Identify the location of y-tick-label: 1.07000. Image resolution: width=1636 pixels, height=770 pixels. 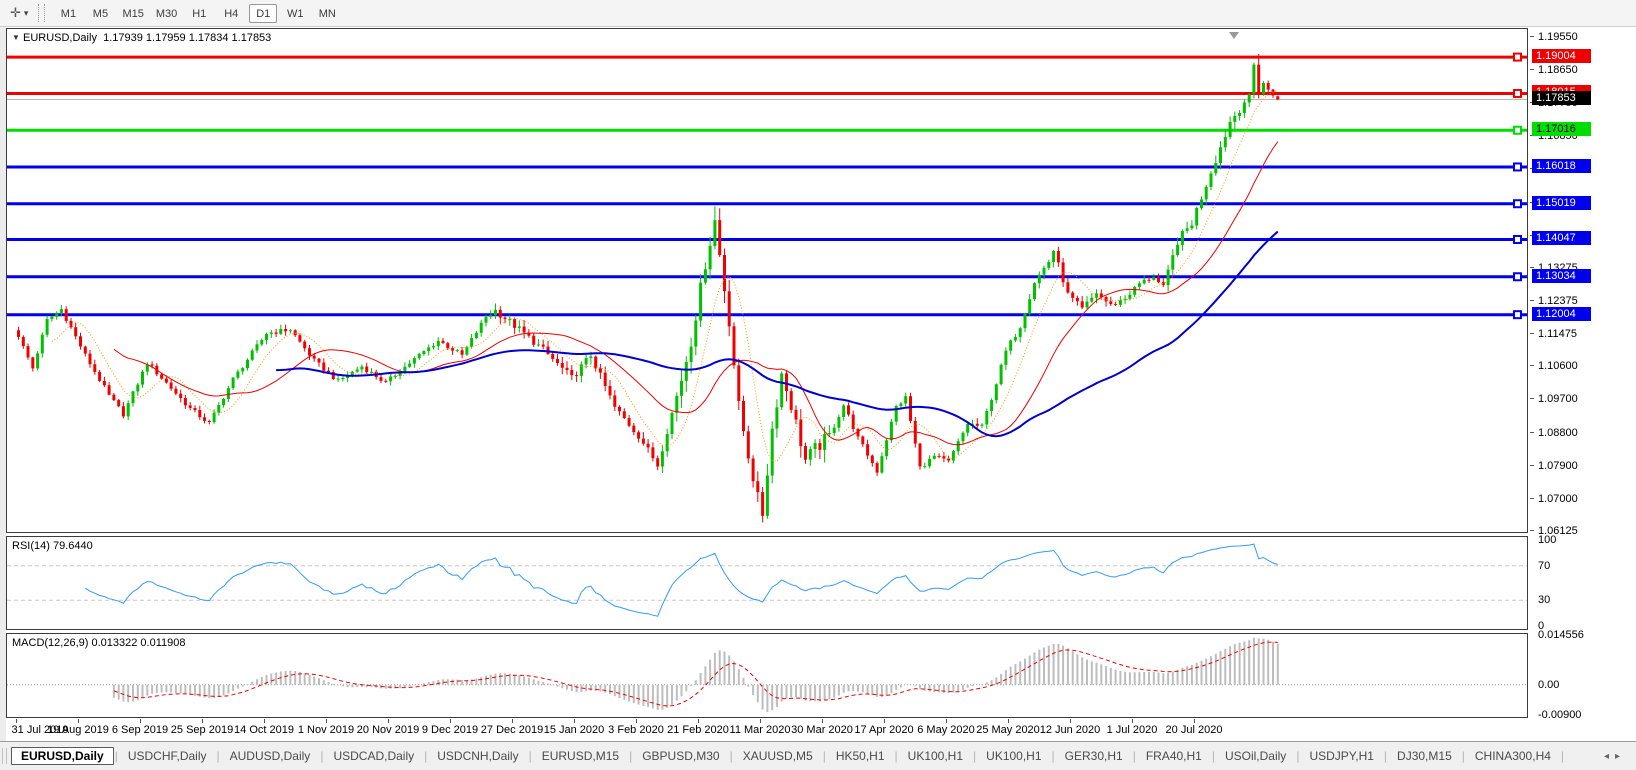
(1558, 499).